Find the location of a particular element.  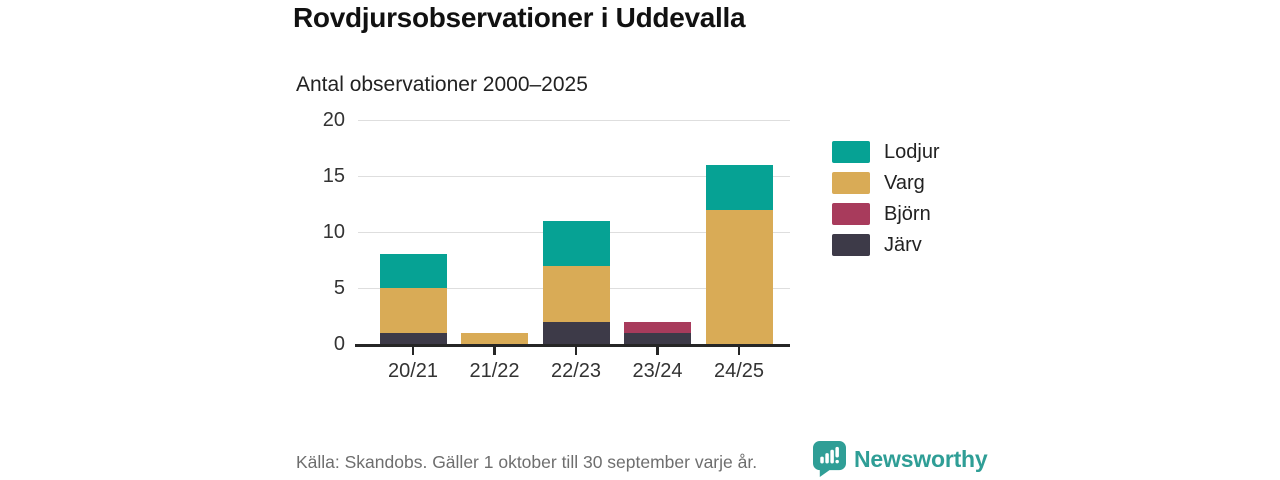

legend-item: Björn is located at coordinates (886, 214).